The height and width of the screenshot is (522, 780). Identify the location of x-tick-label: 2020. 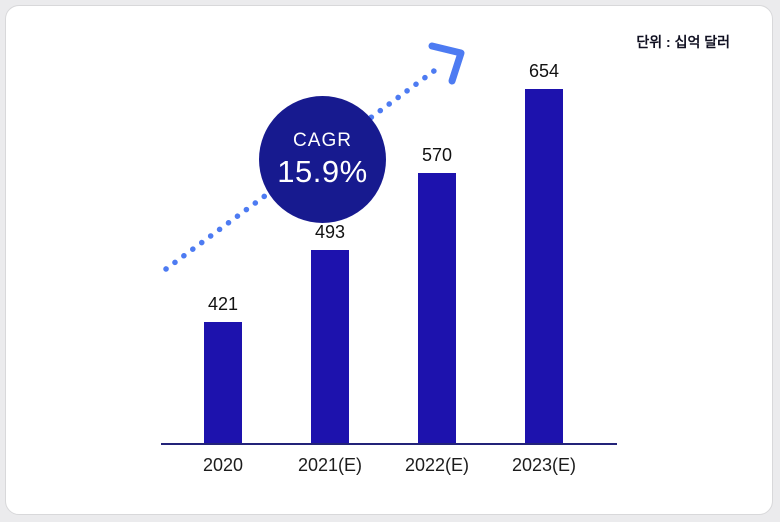
(223, 465).